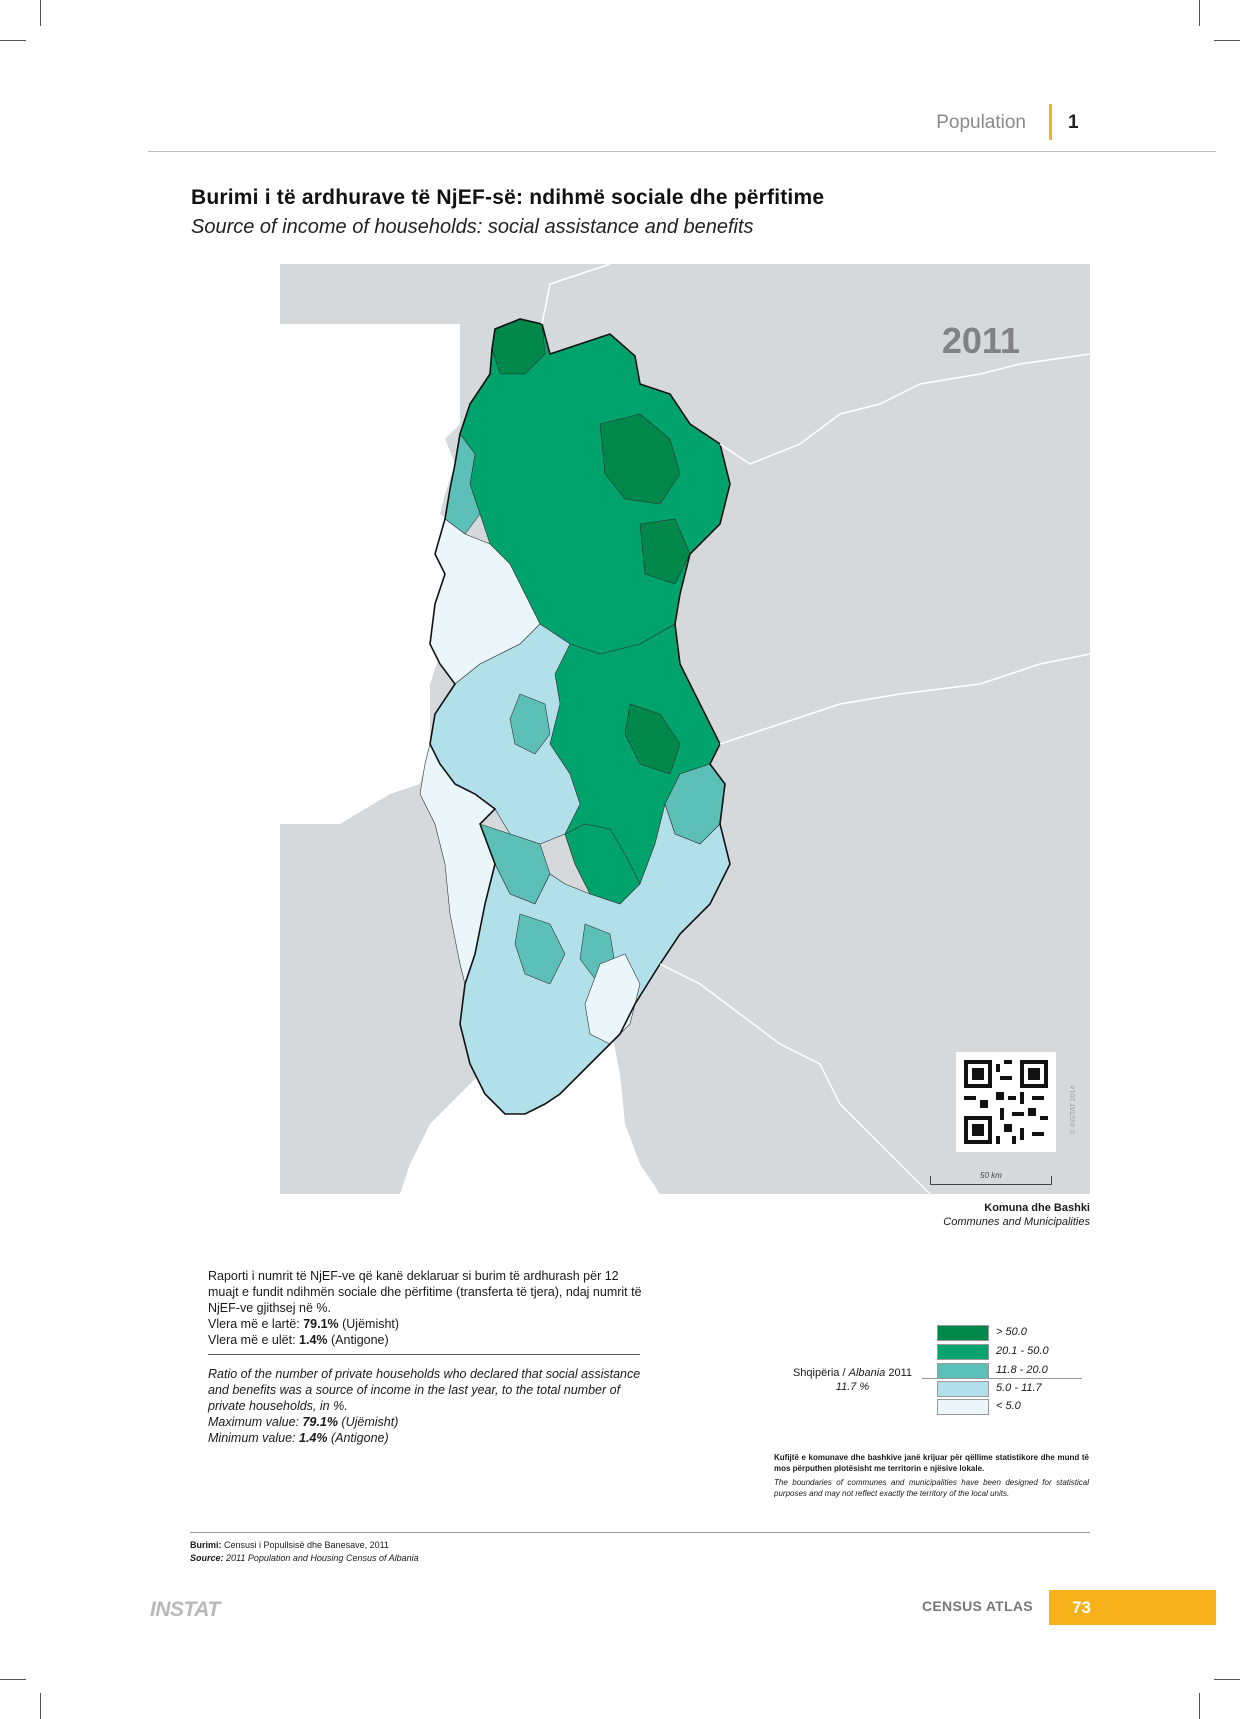  Describe the element at coordinates (981, 122) in the screenshot. I see `section-title: Population` at that location.